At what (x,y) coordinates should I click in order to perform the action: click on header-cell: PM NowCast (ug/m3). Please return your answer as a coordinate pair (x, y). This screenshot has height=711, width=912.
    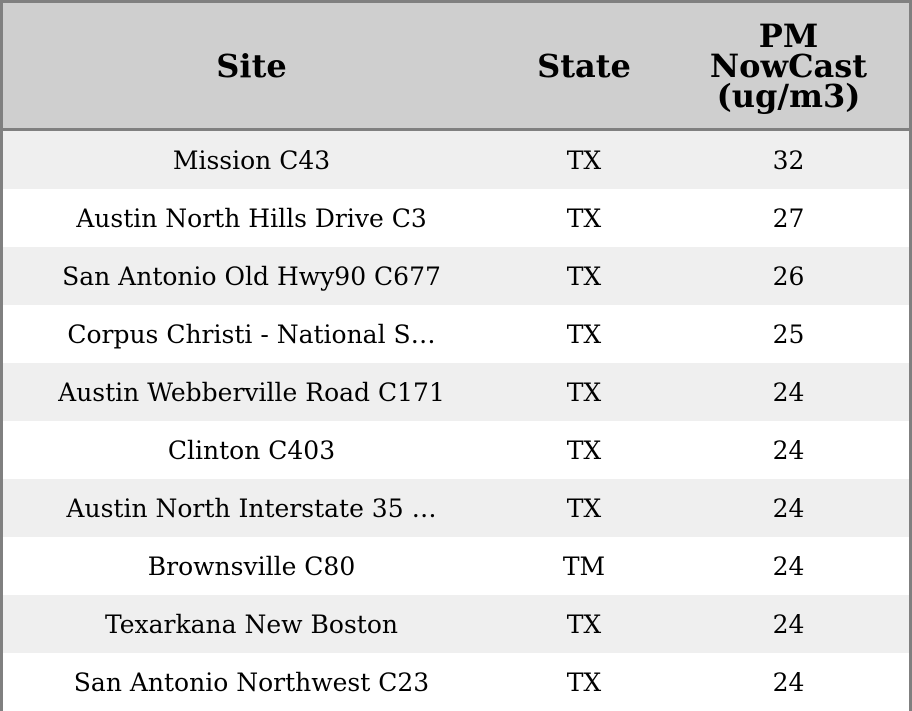
    Looking at the image, I should click on (788, 67).